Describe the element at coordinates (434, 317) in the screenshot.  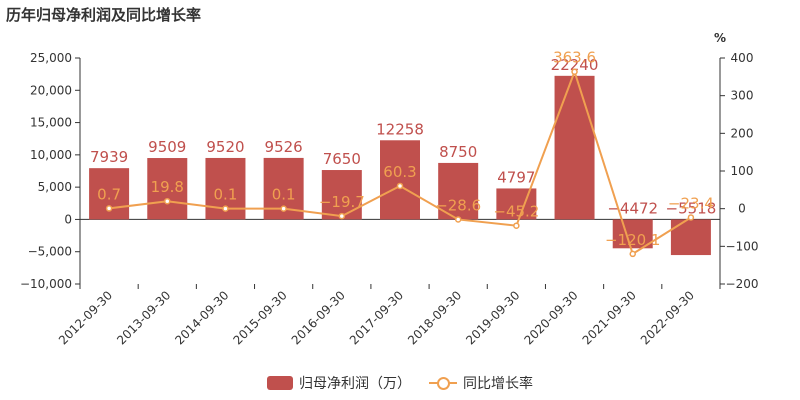
I see `x-tick-label: 2018-09-30` at that location.